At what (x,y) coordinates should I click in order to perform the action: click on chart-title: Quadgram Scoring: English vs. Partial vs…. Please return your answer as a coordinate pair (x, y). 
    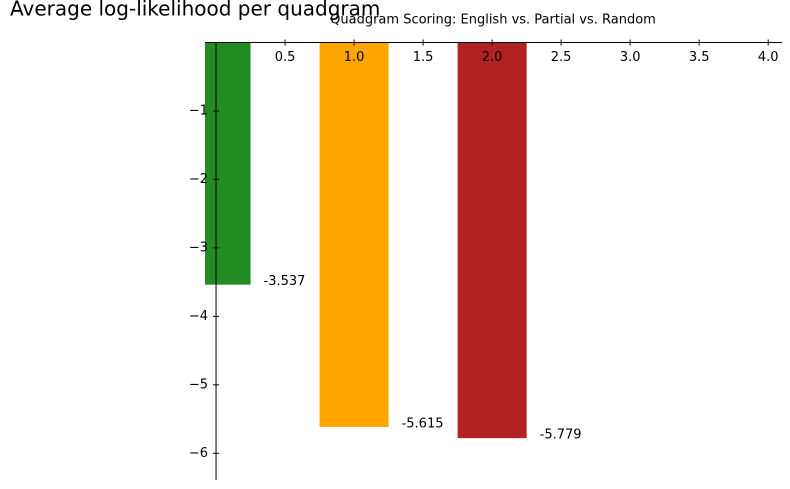
    Looking at the image, I should click on (493, 20).